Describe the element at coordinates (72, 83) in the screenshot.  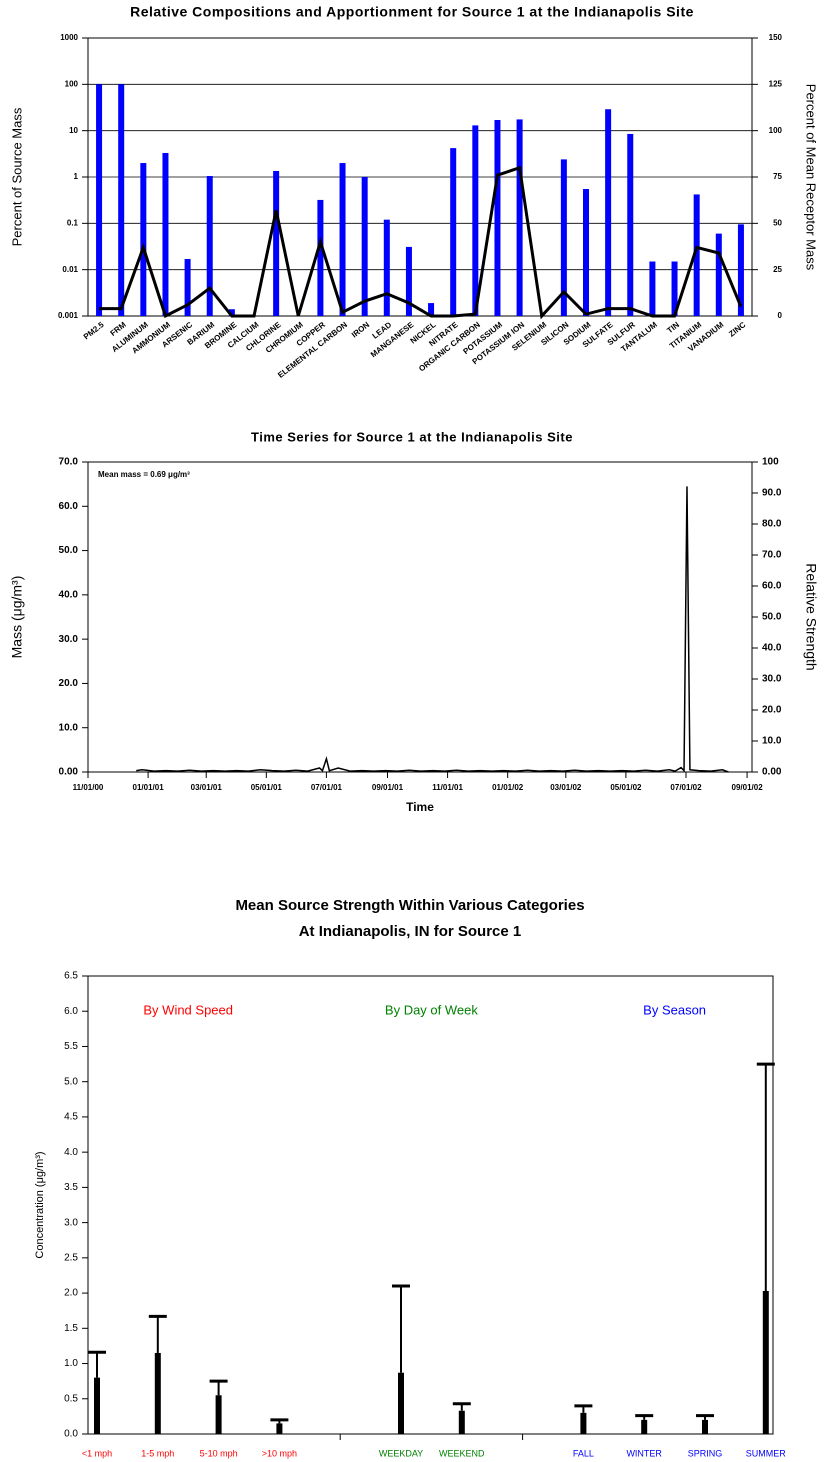
I see `y-tick-label: 100` at that location.